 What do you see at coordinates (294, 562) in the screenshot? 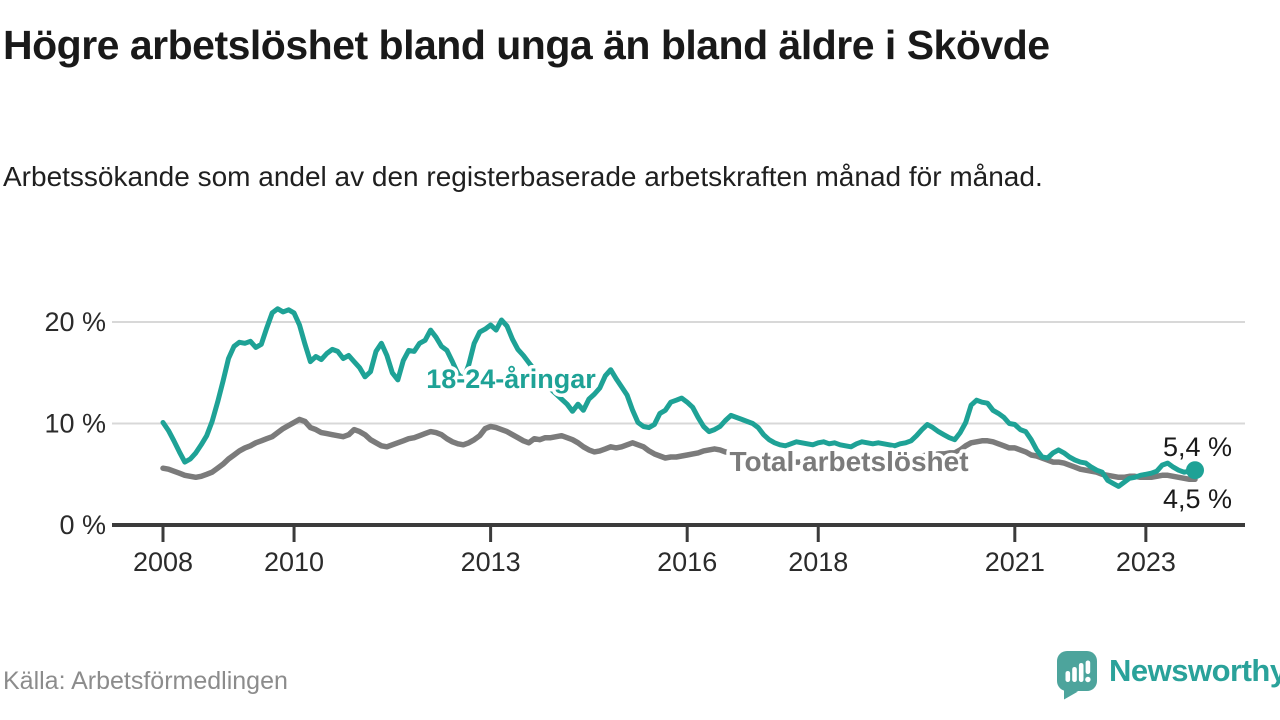
I see `x-tick-label: 2010` at bounding box center [294, 562].